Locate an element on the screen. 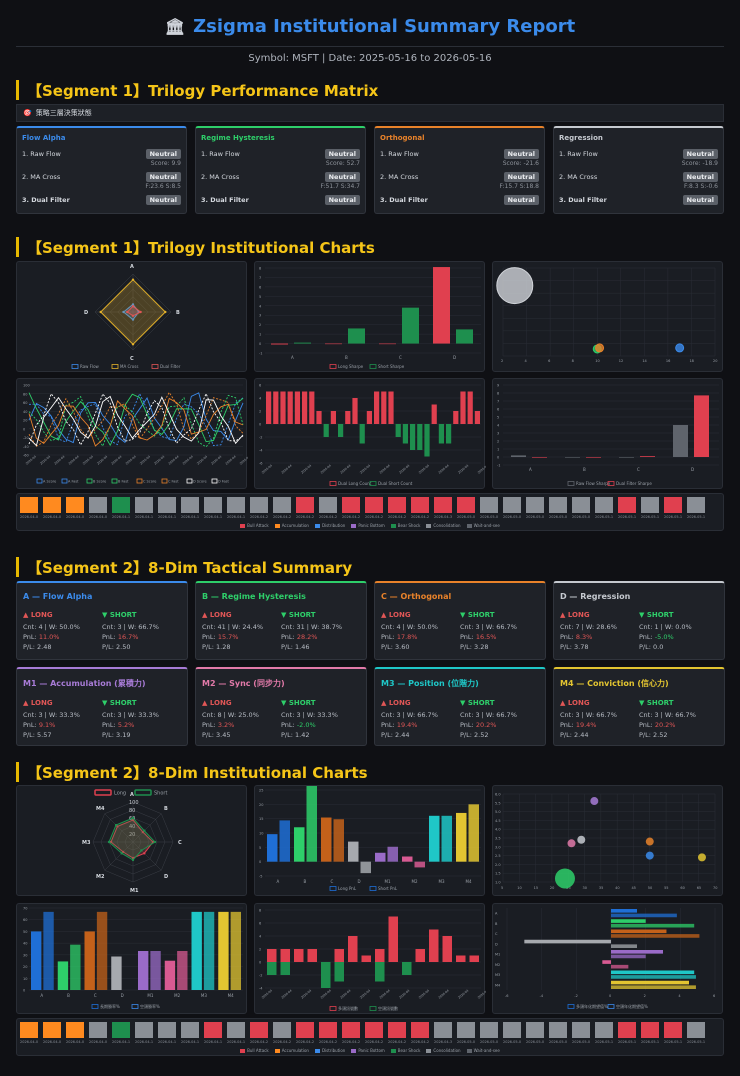  calendar-date: 2026-05-11 is located at coordinates (604, 517).